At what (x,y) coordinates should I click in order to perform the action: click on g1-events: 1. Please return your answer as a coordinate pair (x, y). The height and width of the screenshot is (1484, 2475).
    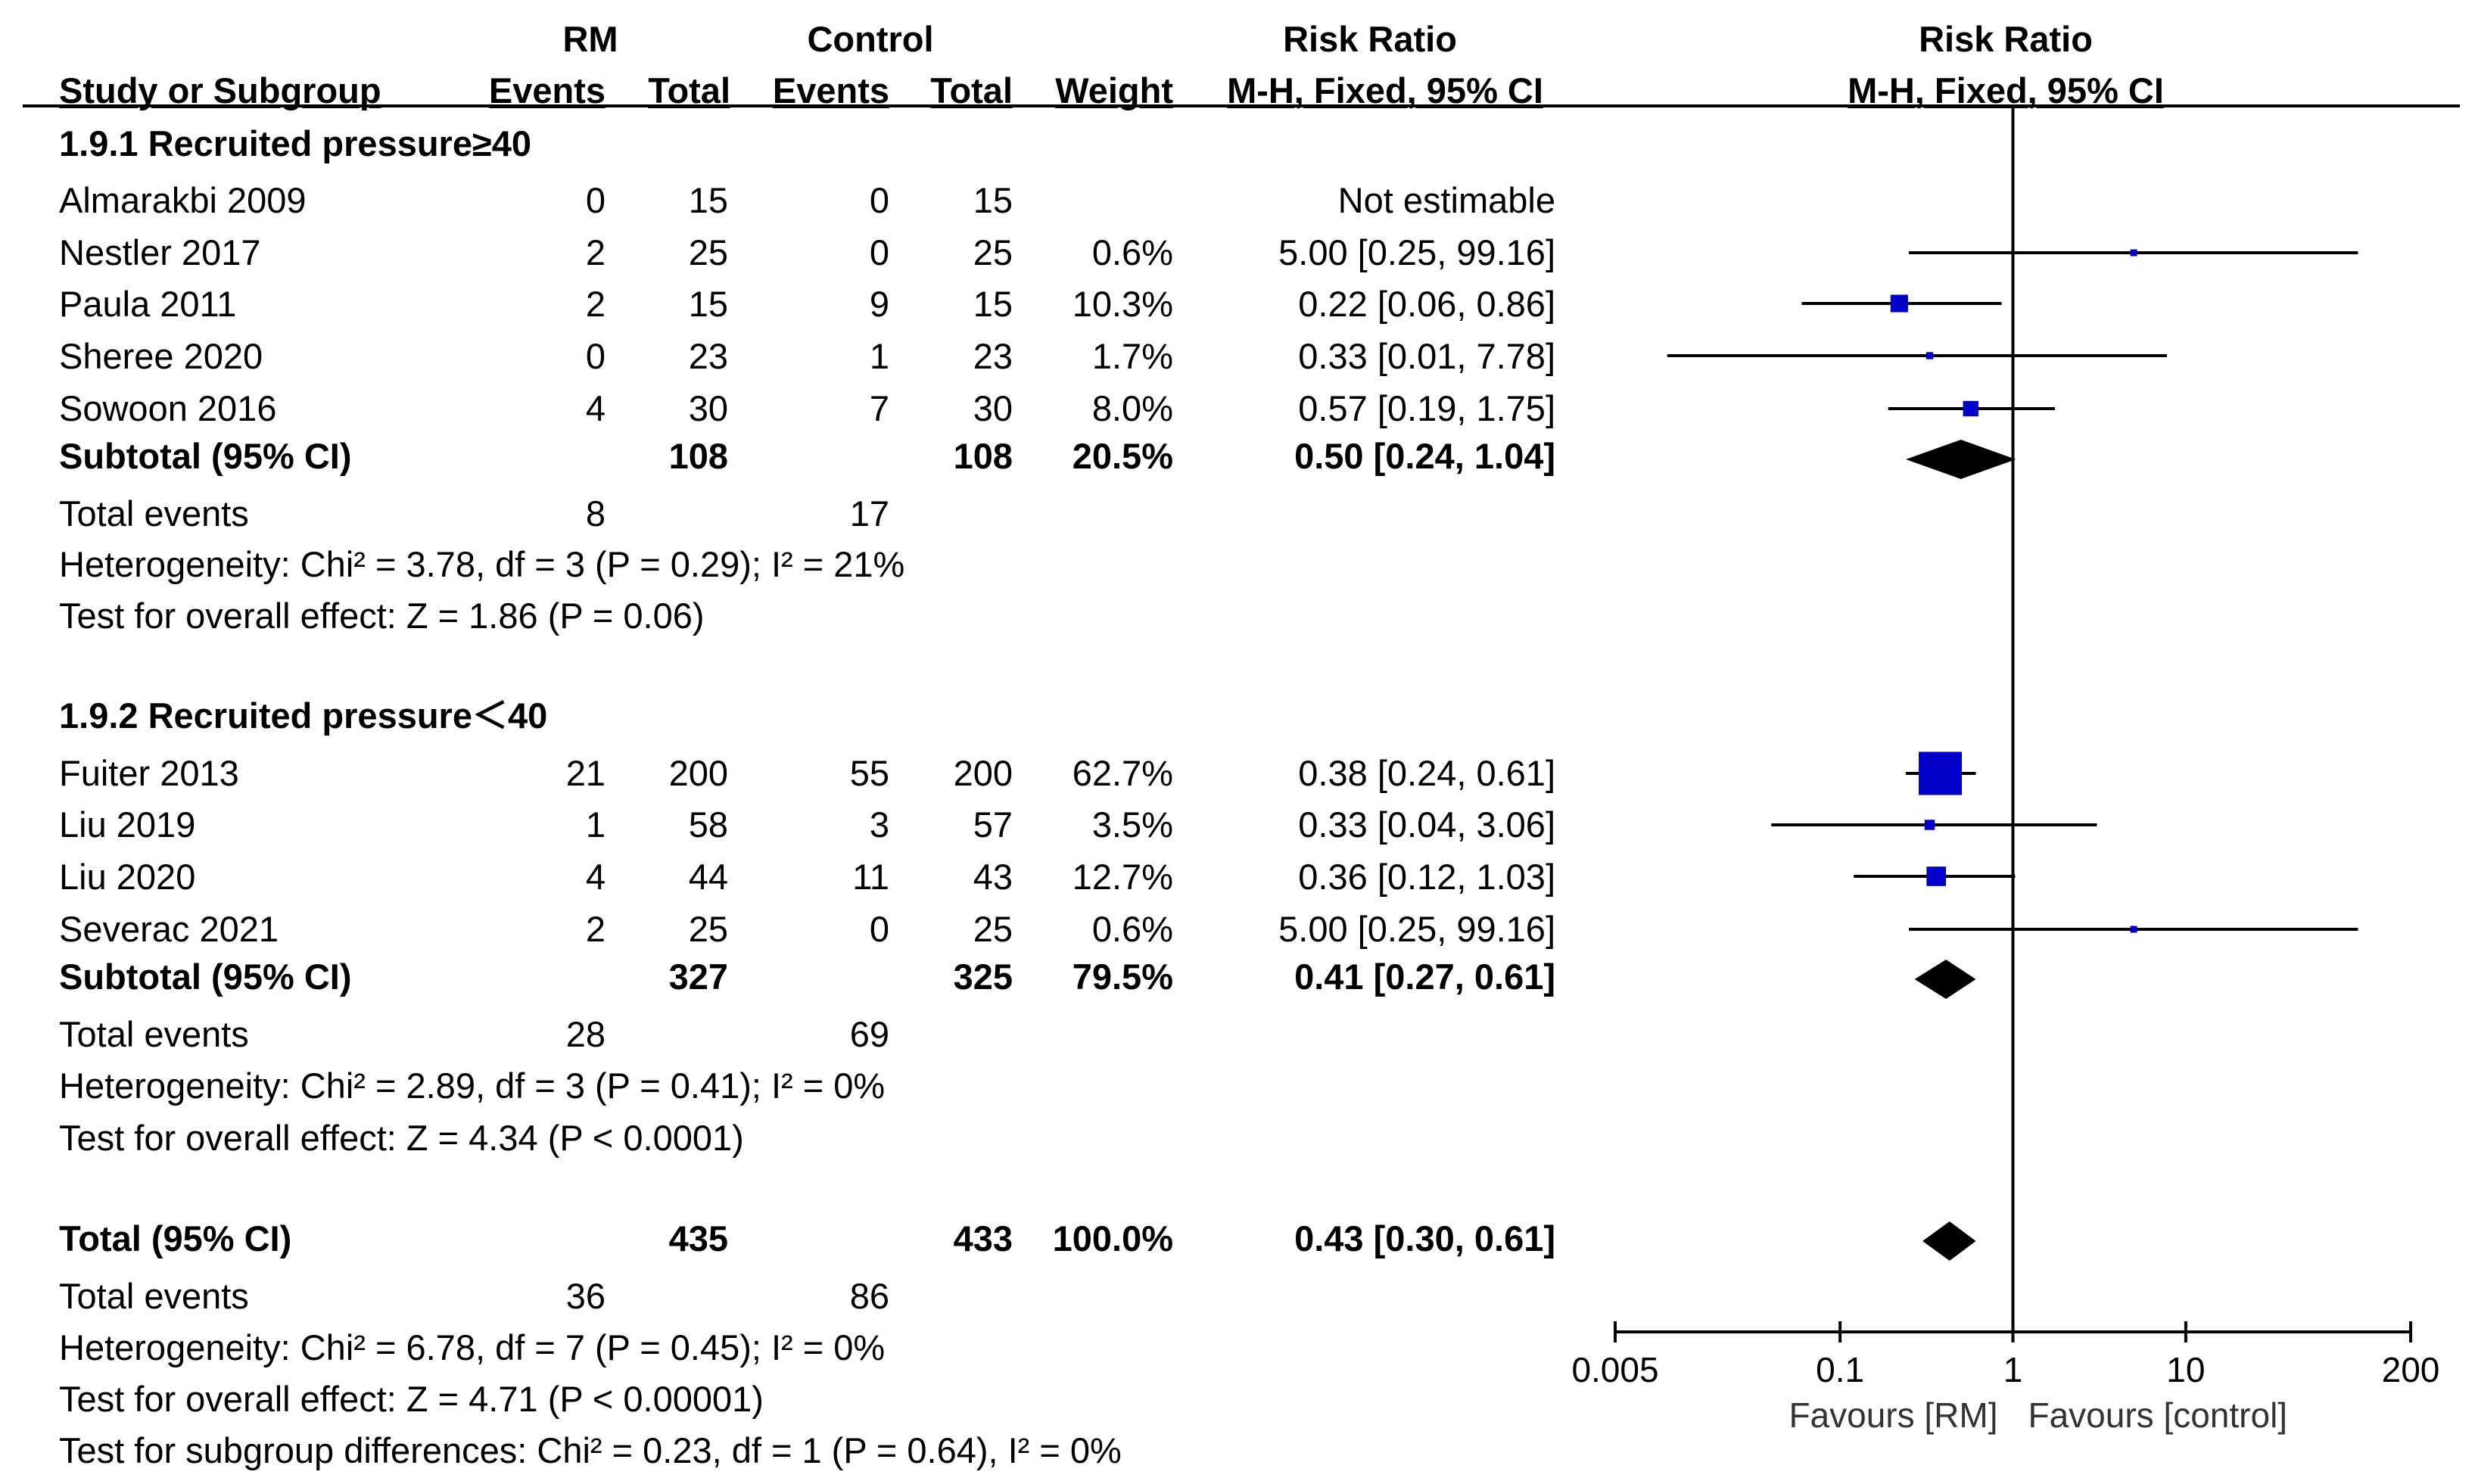
    Looking at the image, I should click on (596, 824).